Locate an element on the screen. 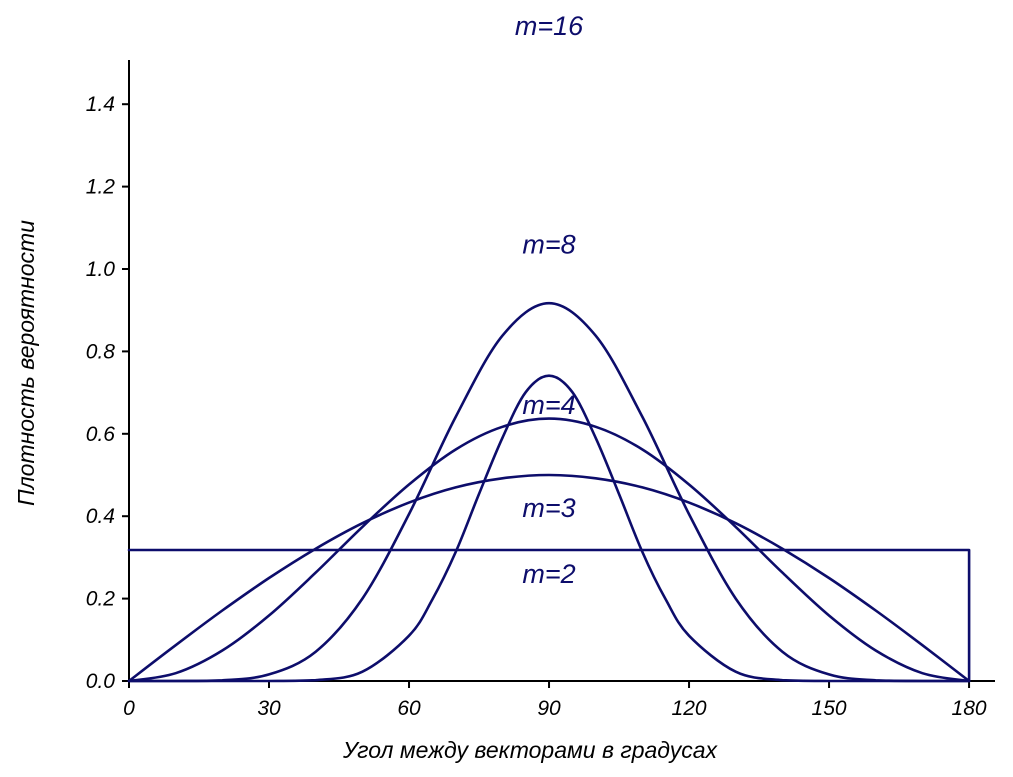  series-label-m-4: m=4 is located at coordinates (548, 405).